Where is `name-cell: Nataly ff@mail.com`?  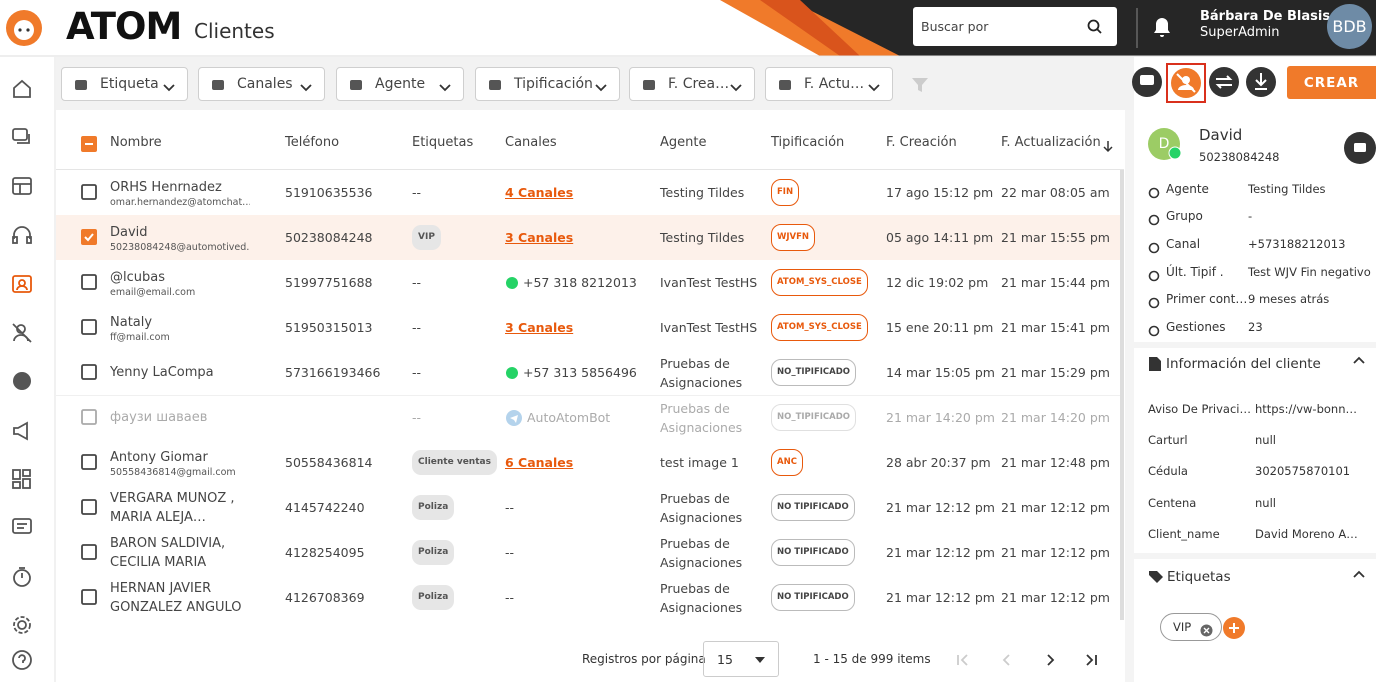 name-cell: Nataly ff@mail.com is located at coordinates (192, 327).